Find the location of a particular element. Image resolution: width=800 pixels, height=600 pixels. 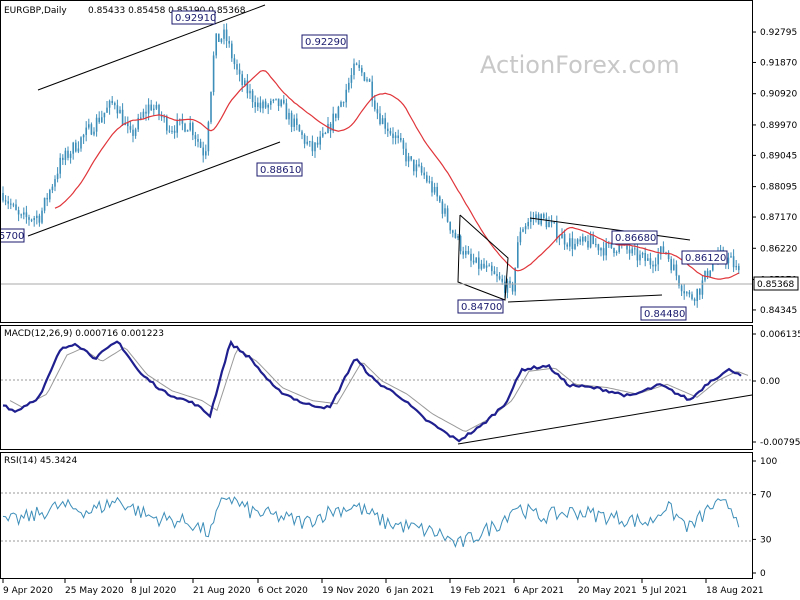

date-tick-label: 6 Jan 2021 is located at coordinates (410, 591).